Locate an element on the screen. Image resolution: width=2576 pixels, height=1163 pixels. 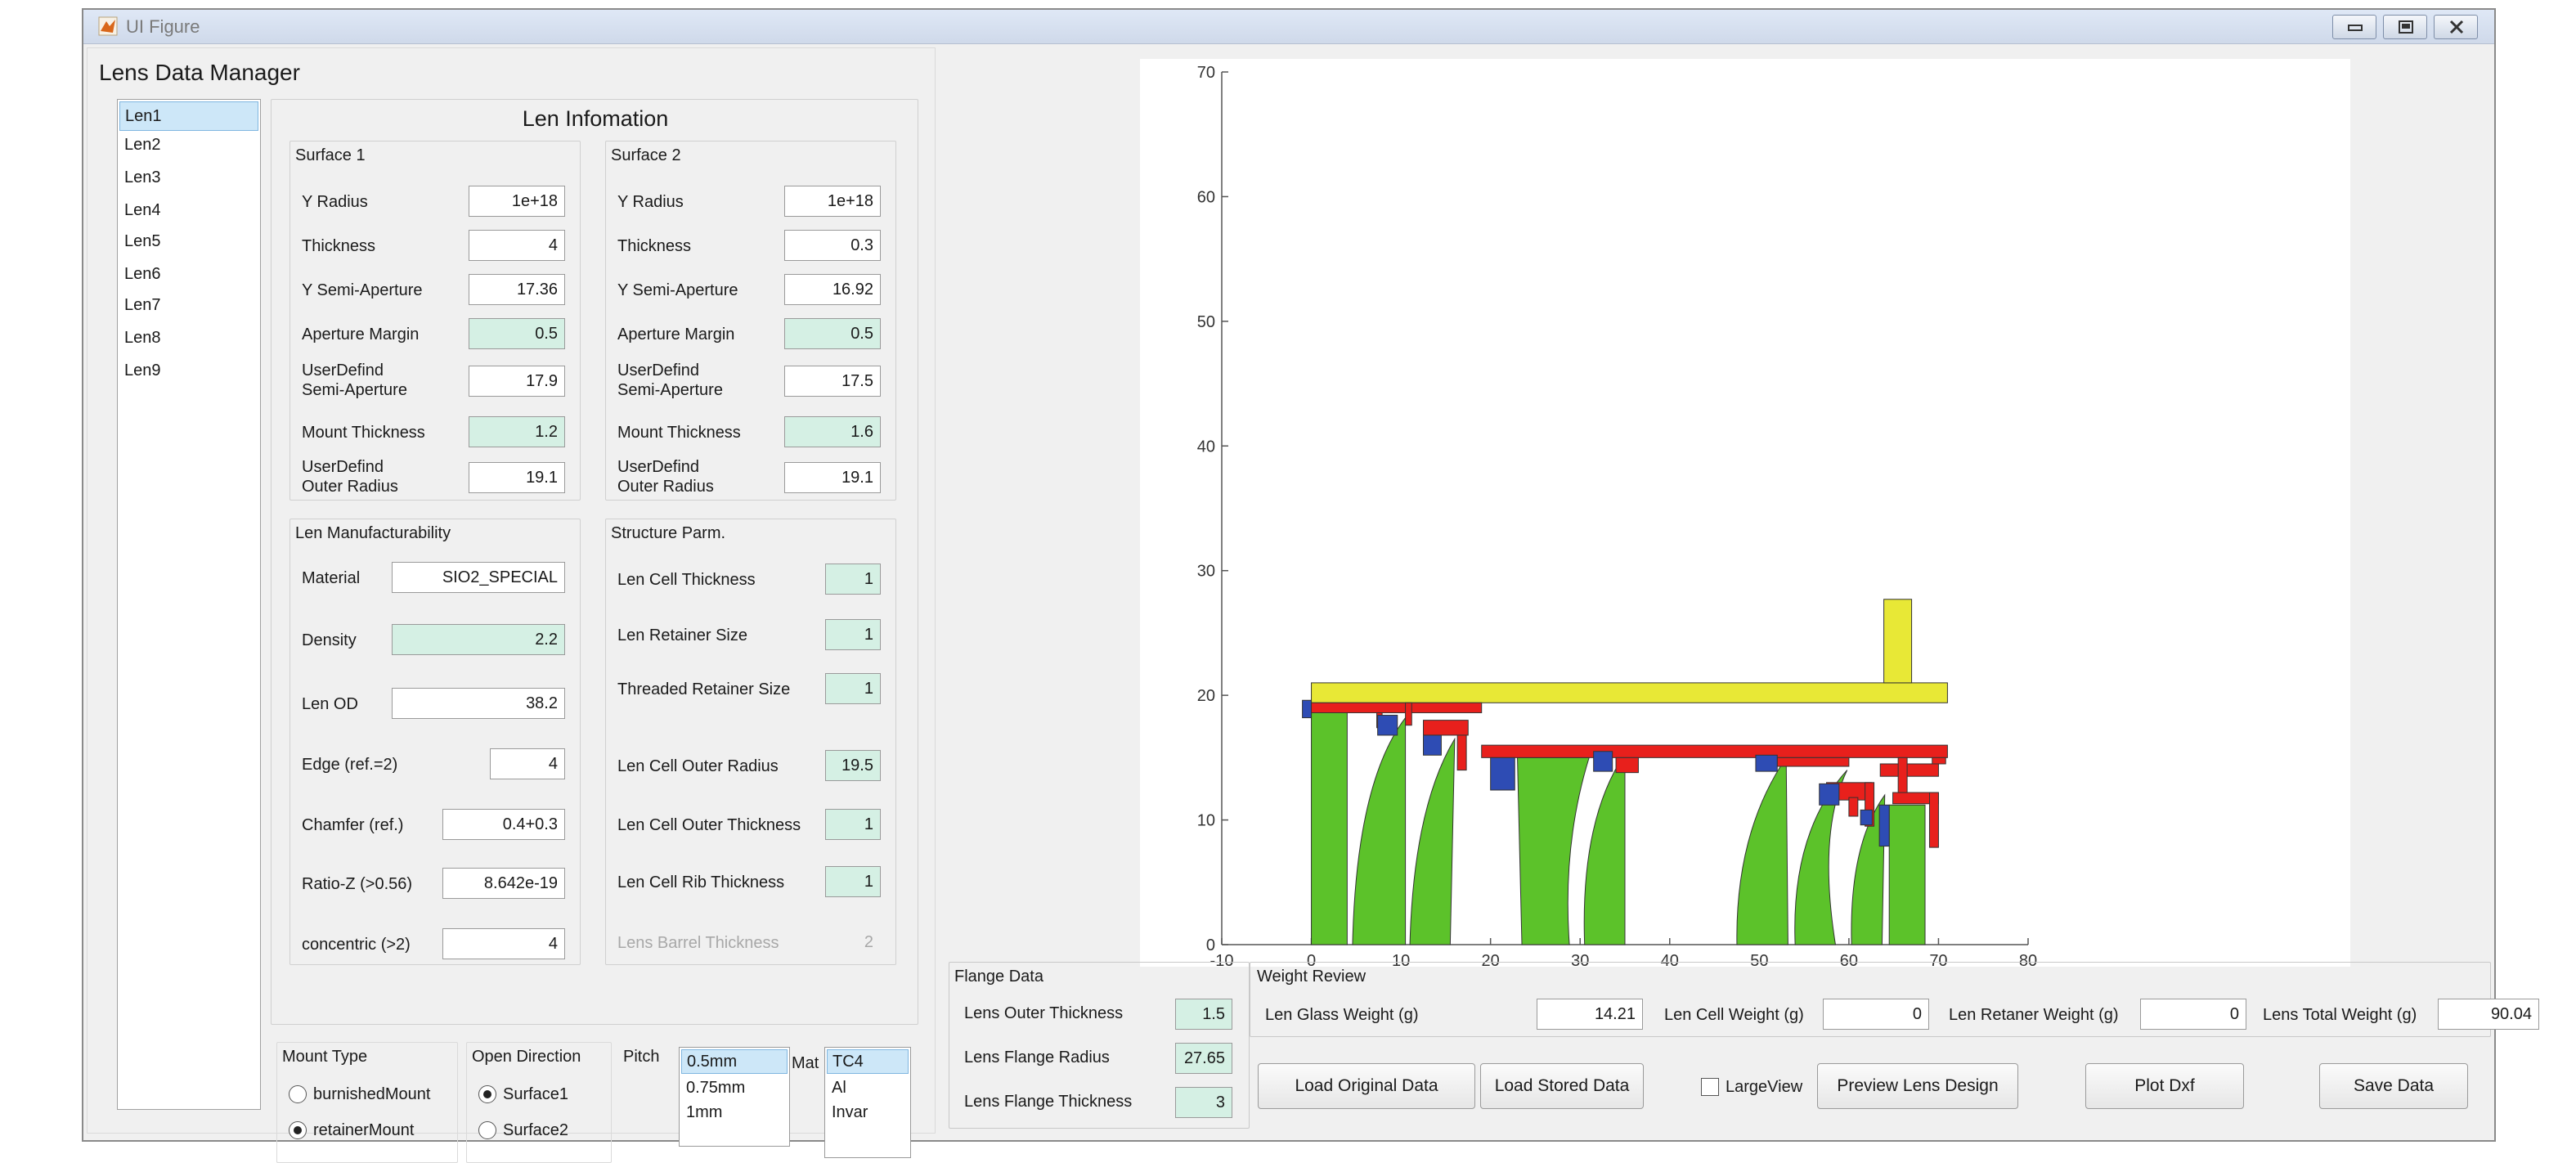
mount-type-title: Mount Type is located at coordinates (325, 1057).